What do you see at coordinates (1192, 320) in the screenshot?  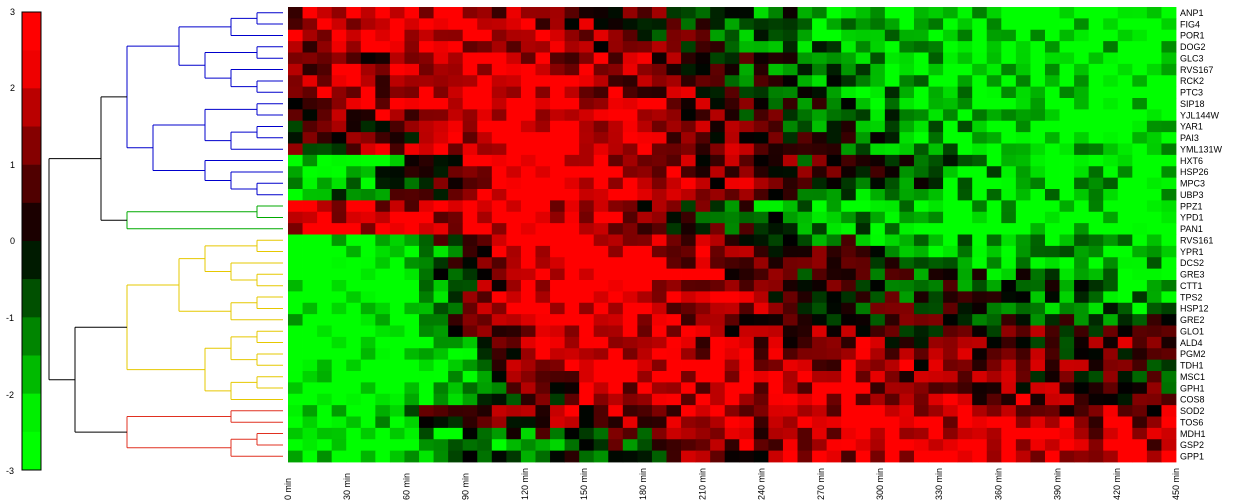 I see `gene-label: GRE2` at bounding box center [1192, 320].